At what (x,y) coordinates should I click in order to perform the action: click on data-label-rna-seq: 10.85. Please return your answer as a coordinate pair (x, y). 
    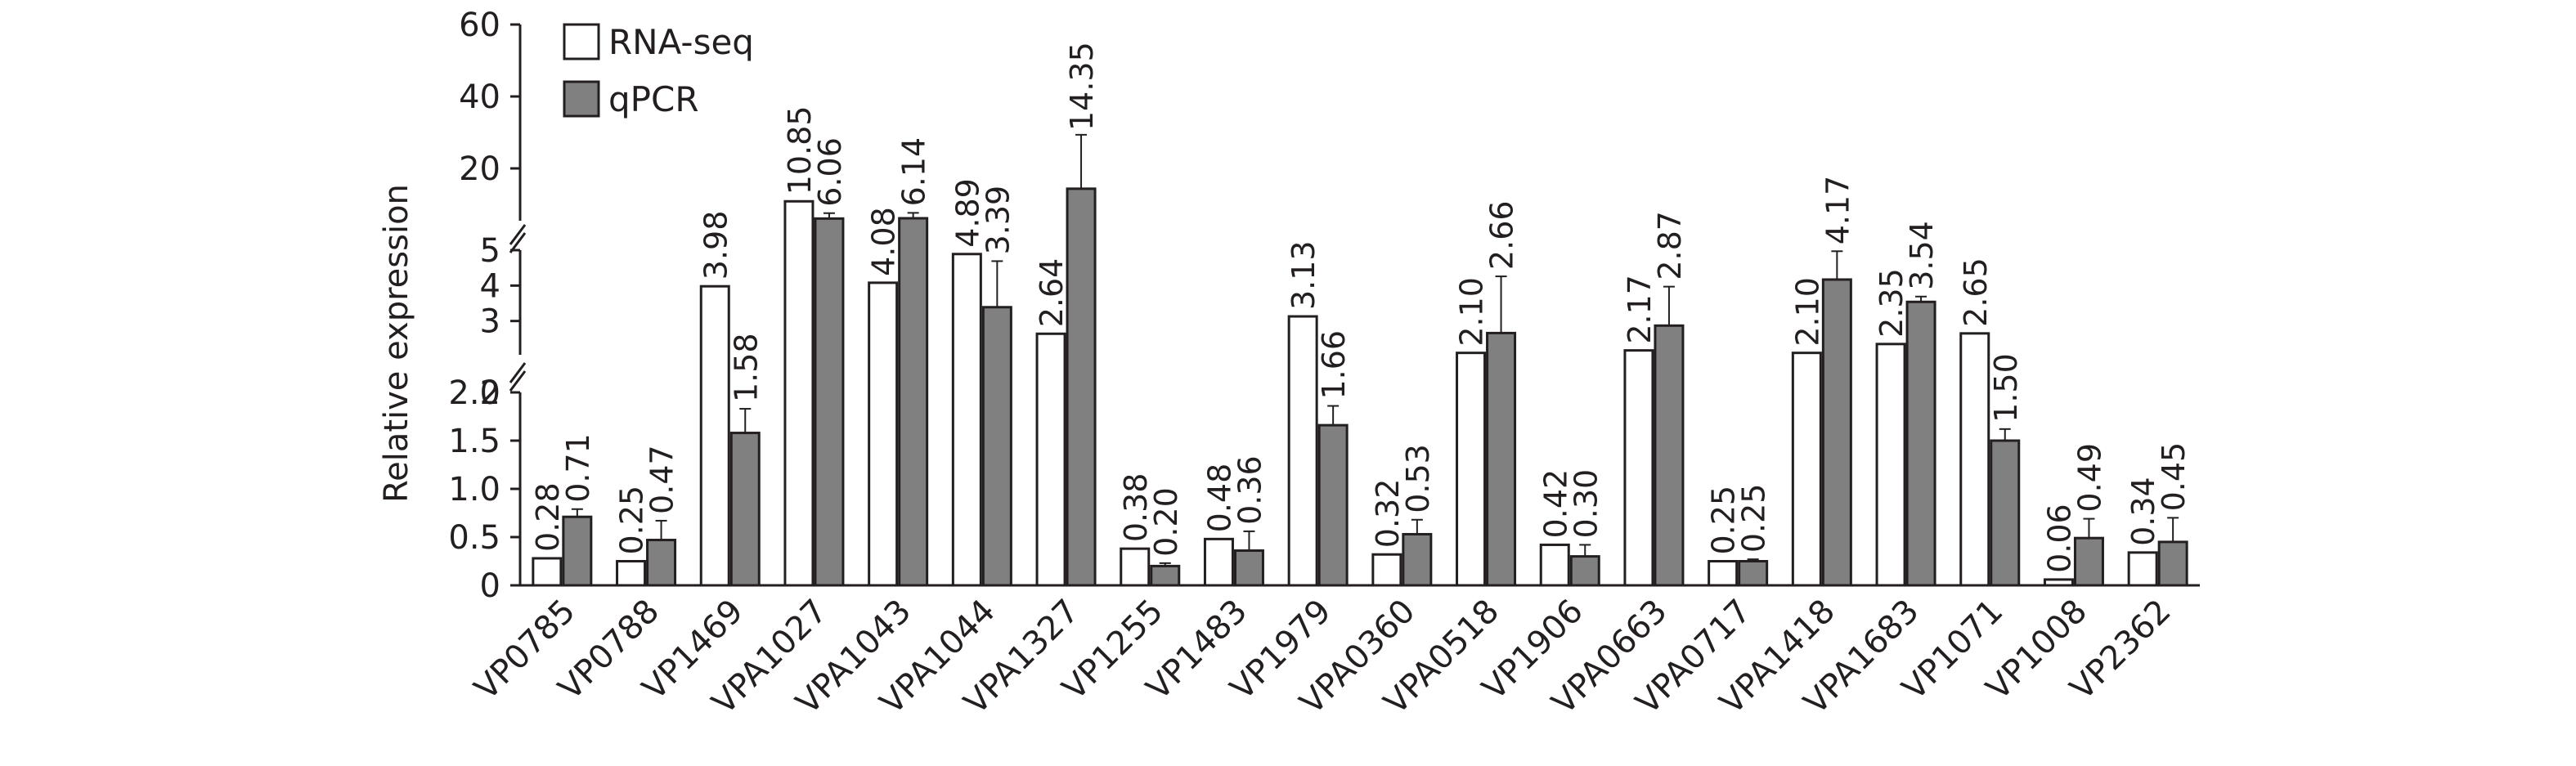
    Looking at the image, I should click on (800, 150).